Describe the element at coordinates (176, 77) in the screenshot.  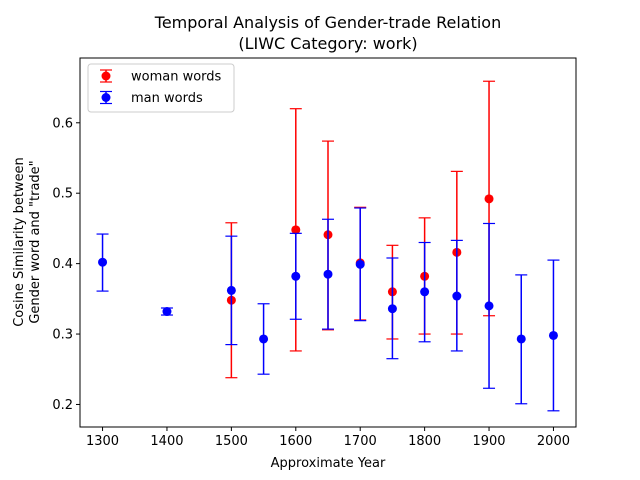
I see `legend-label-0: woman words` at that location.